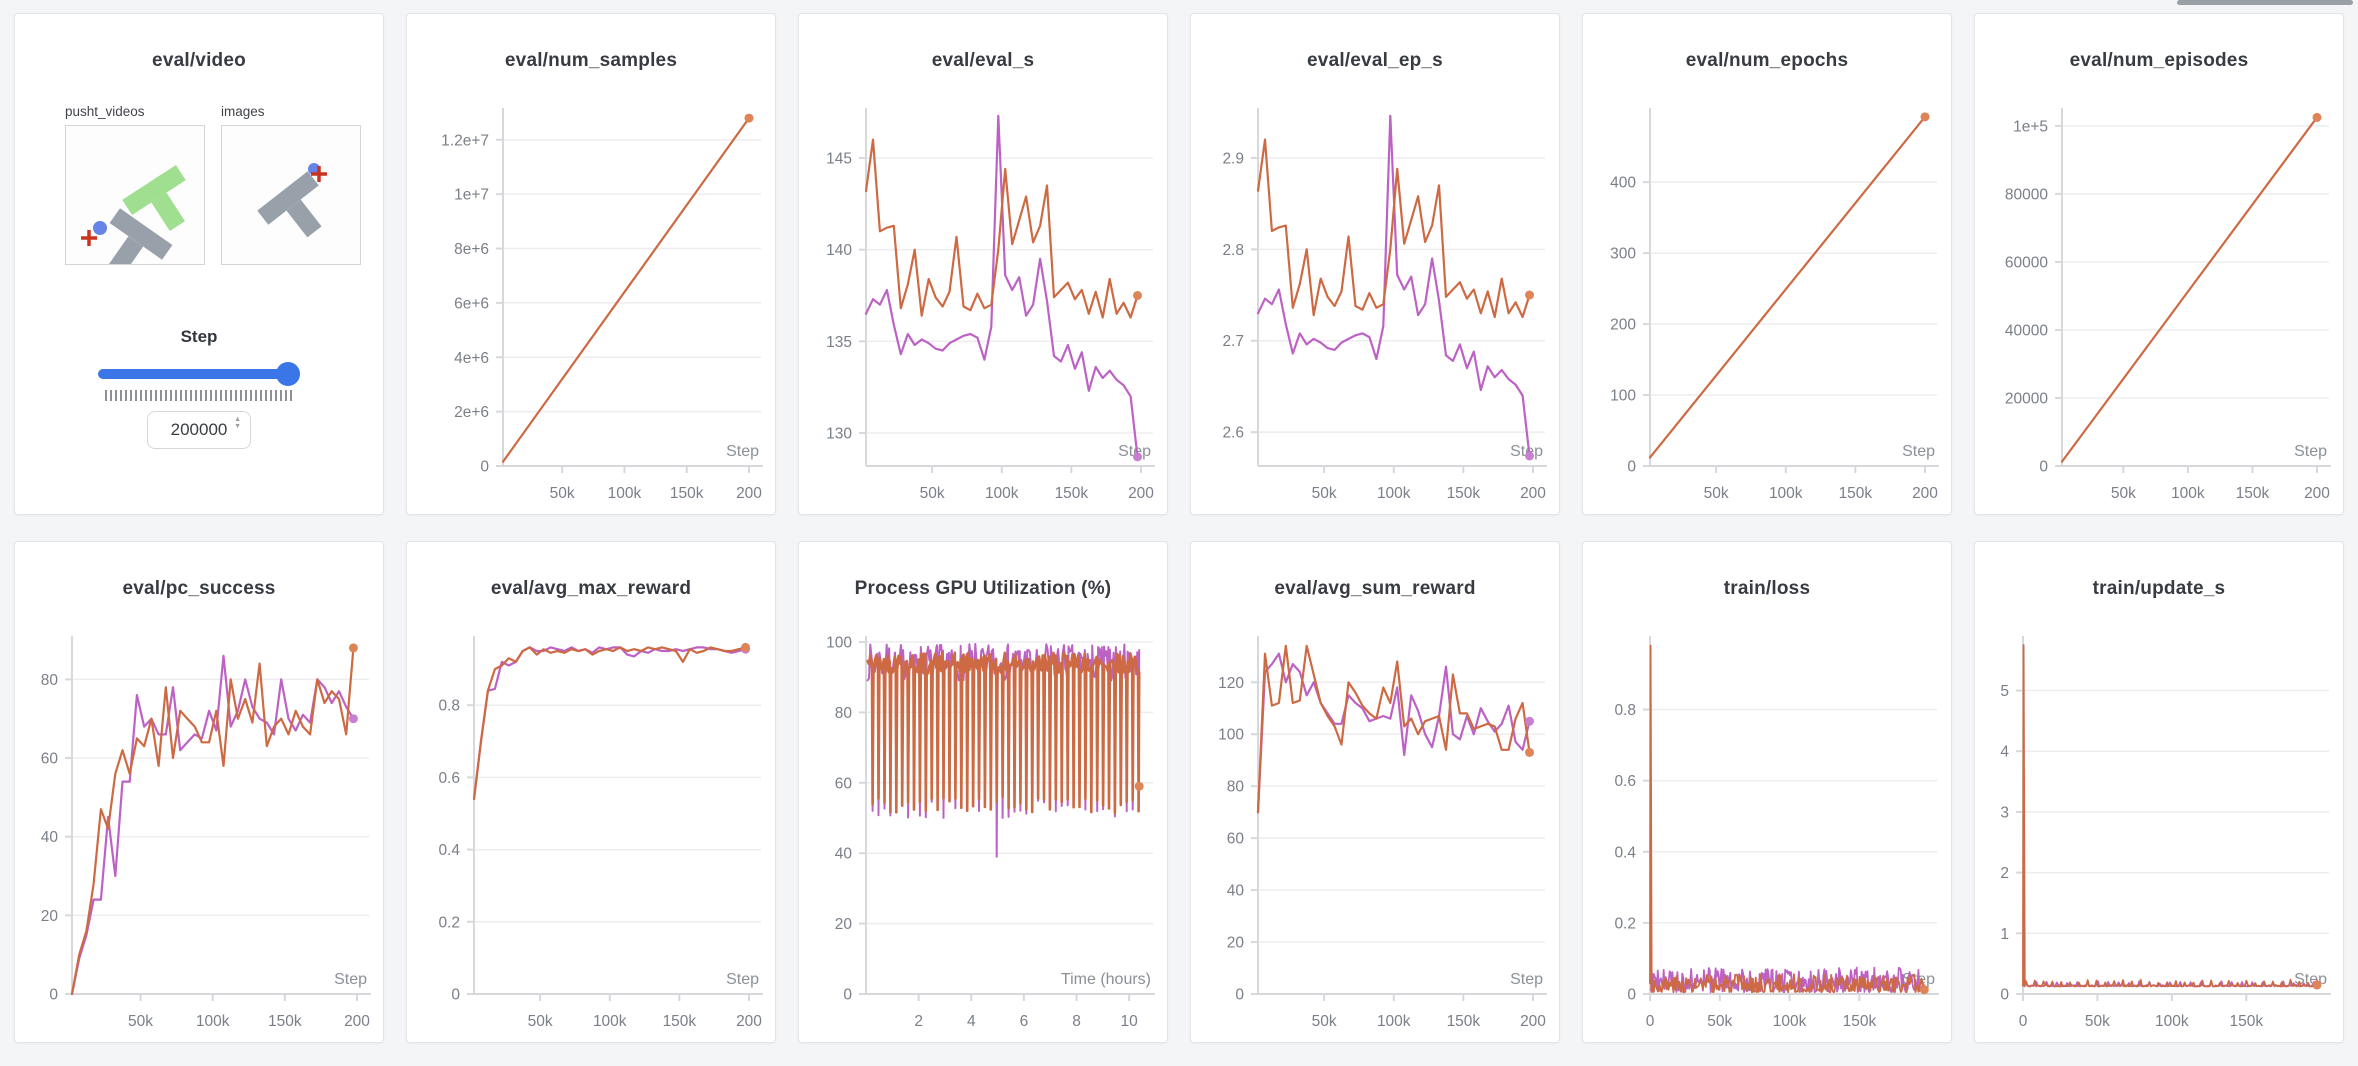 Image resolution: width=2358 pixels, height=1066 pixels. Describe the element at coordinates (2170, 816) in the screenshot. I see `train-update-s-run-orange-line` at that location.